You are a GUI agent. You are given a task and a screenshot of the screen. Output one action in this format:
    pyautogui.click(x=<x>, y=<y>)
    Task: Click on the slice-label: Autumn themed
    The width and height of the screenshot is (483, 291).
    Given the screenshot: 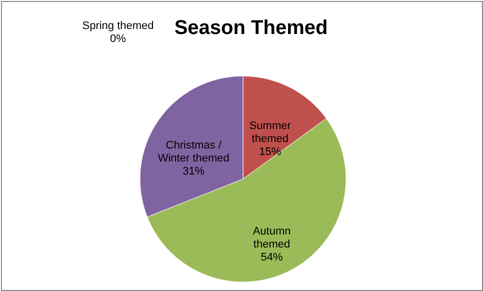 What is the action you would take?
    pyautogui.click(x=271, y=237)
    